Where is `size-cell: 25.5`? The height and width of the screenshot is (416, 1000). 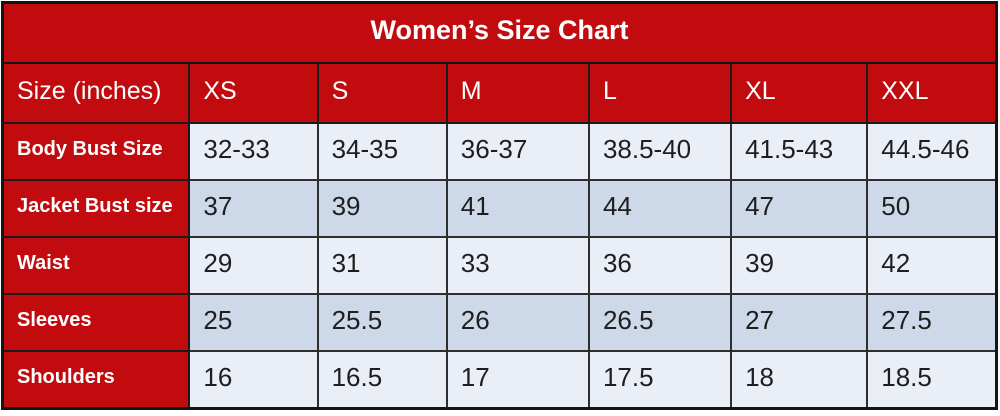
size-cell: 25.5 is located at coordinates (382, 322).